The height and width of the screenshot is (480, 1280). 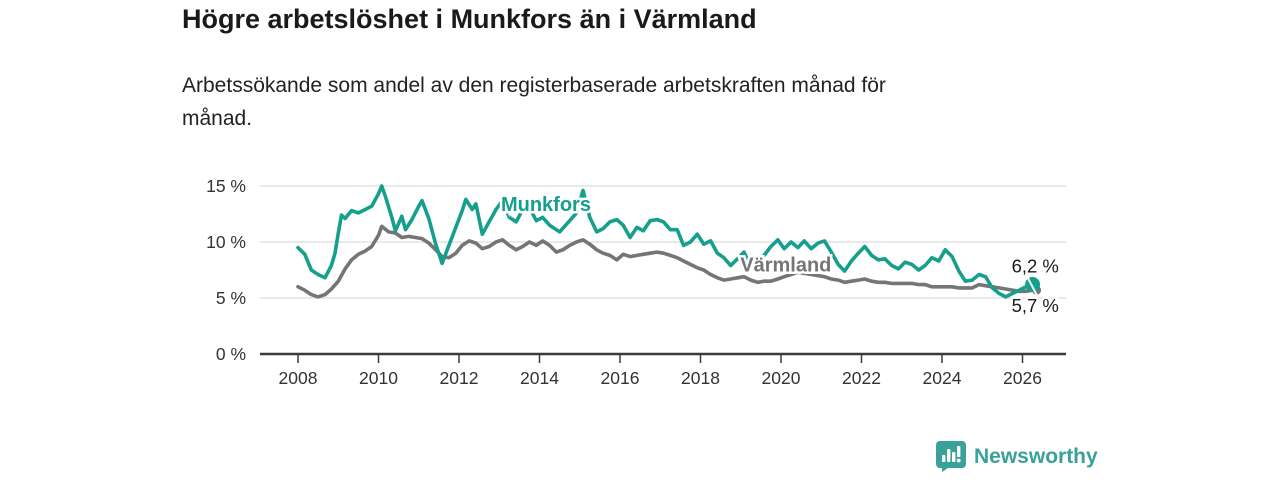 What do you see at coordinates (1022, 378) in the screenshot?
I see `x-tick-label-2026: 2026` at bounding box center [1022, 378].